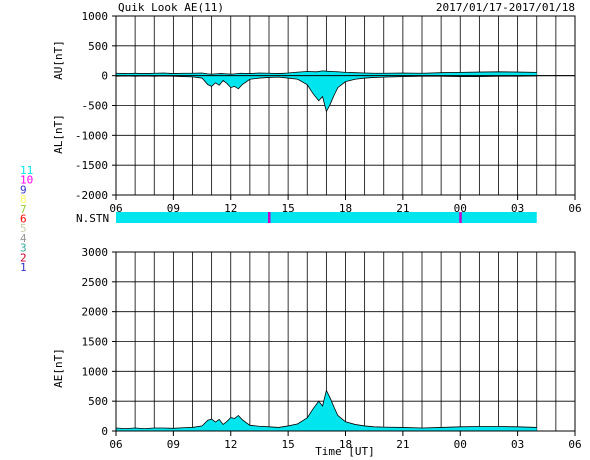  Describe the element at coordinates (23, 209) in the screenshot. I see `station-legend-item: 7` at that location.